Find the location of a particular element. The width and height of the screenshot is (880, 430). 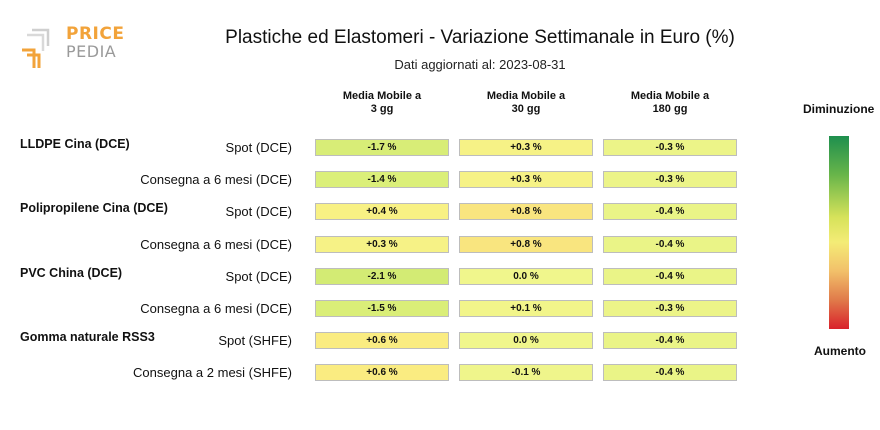

legend-top-label: Diminuzione is located at coordinates (839, 109).